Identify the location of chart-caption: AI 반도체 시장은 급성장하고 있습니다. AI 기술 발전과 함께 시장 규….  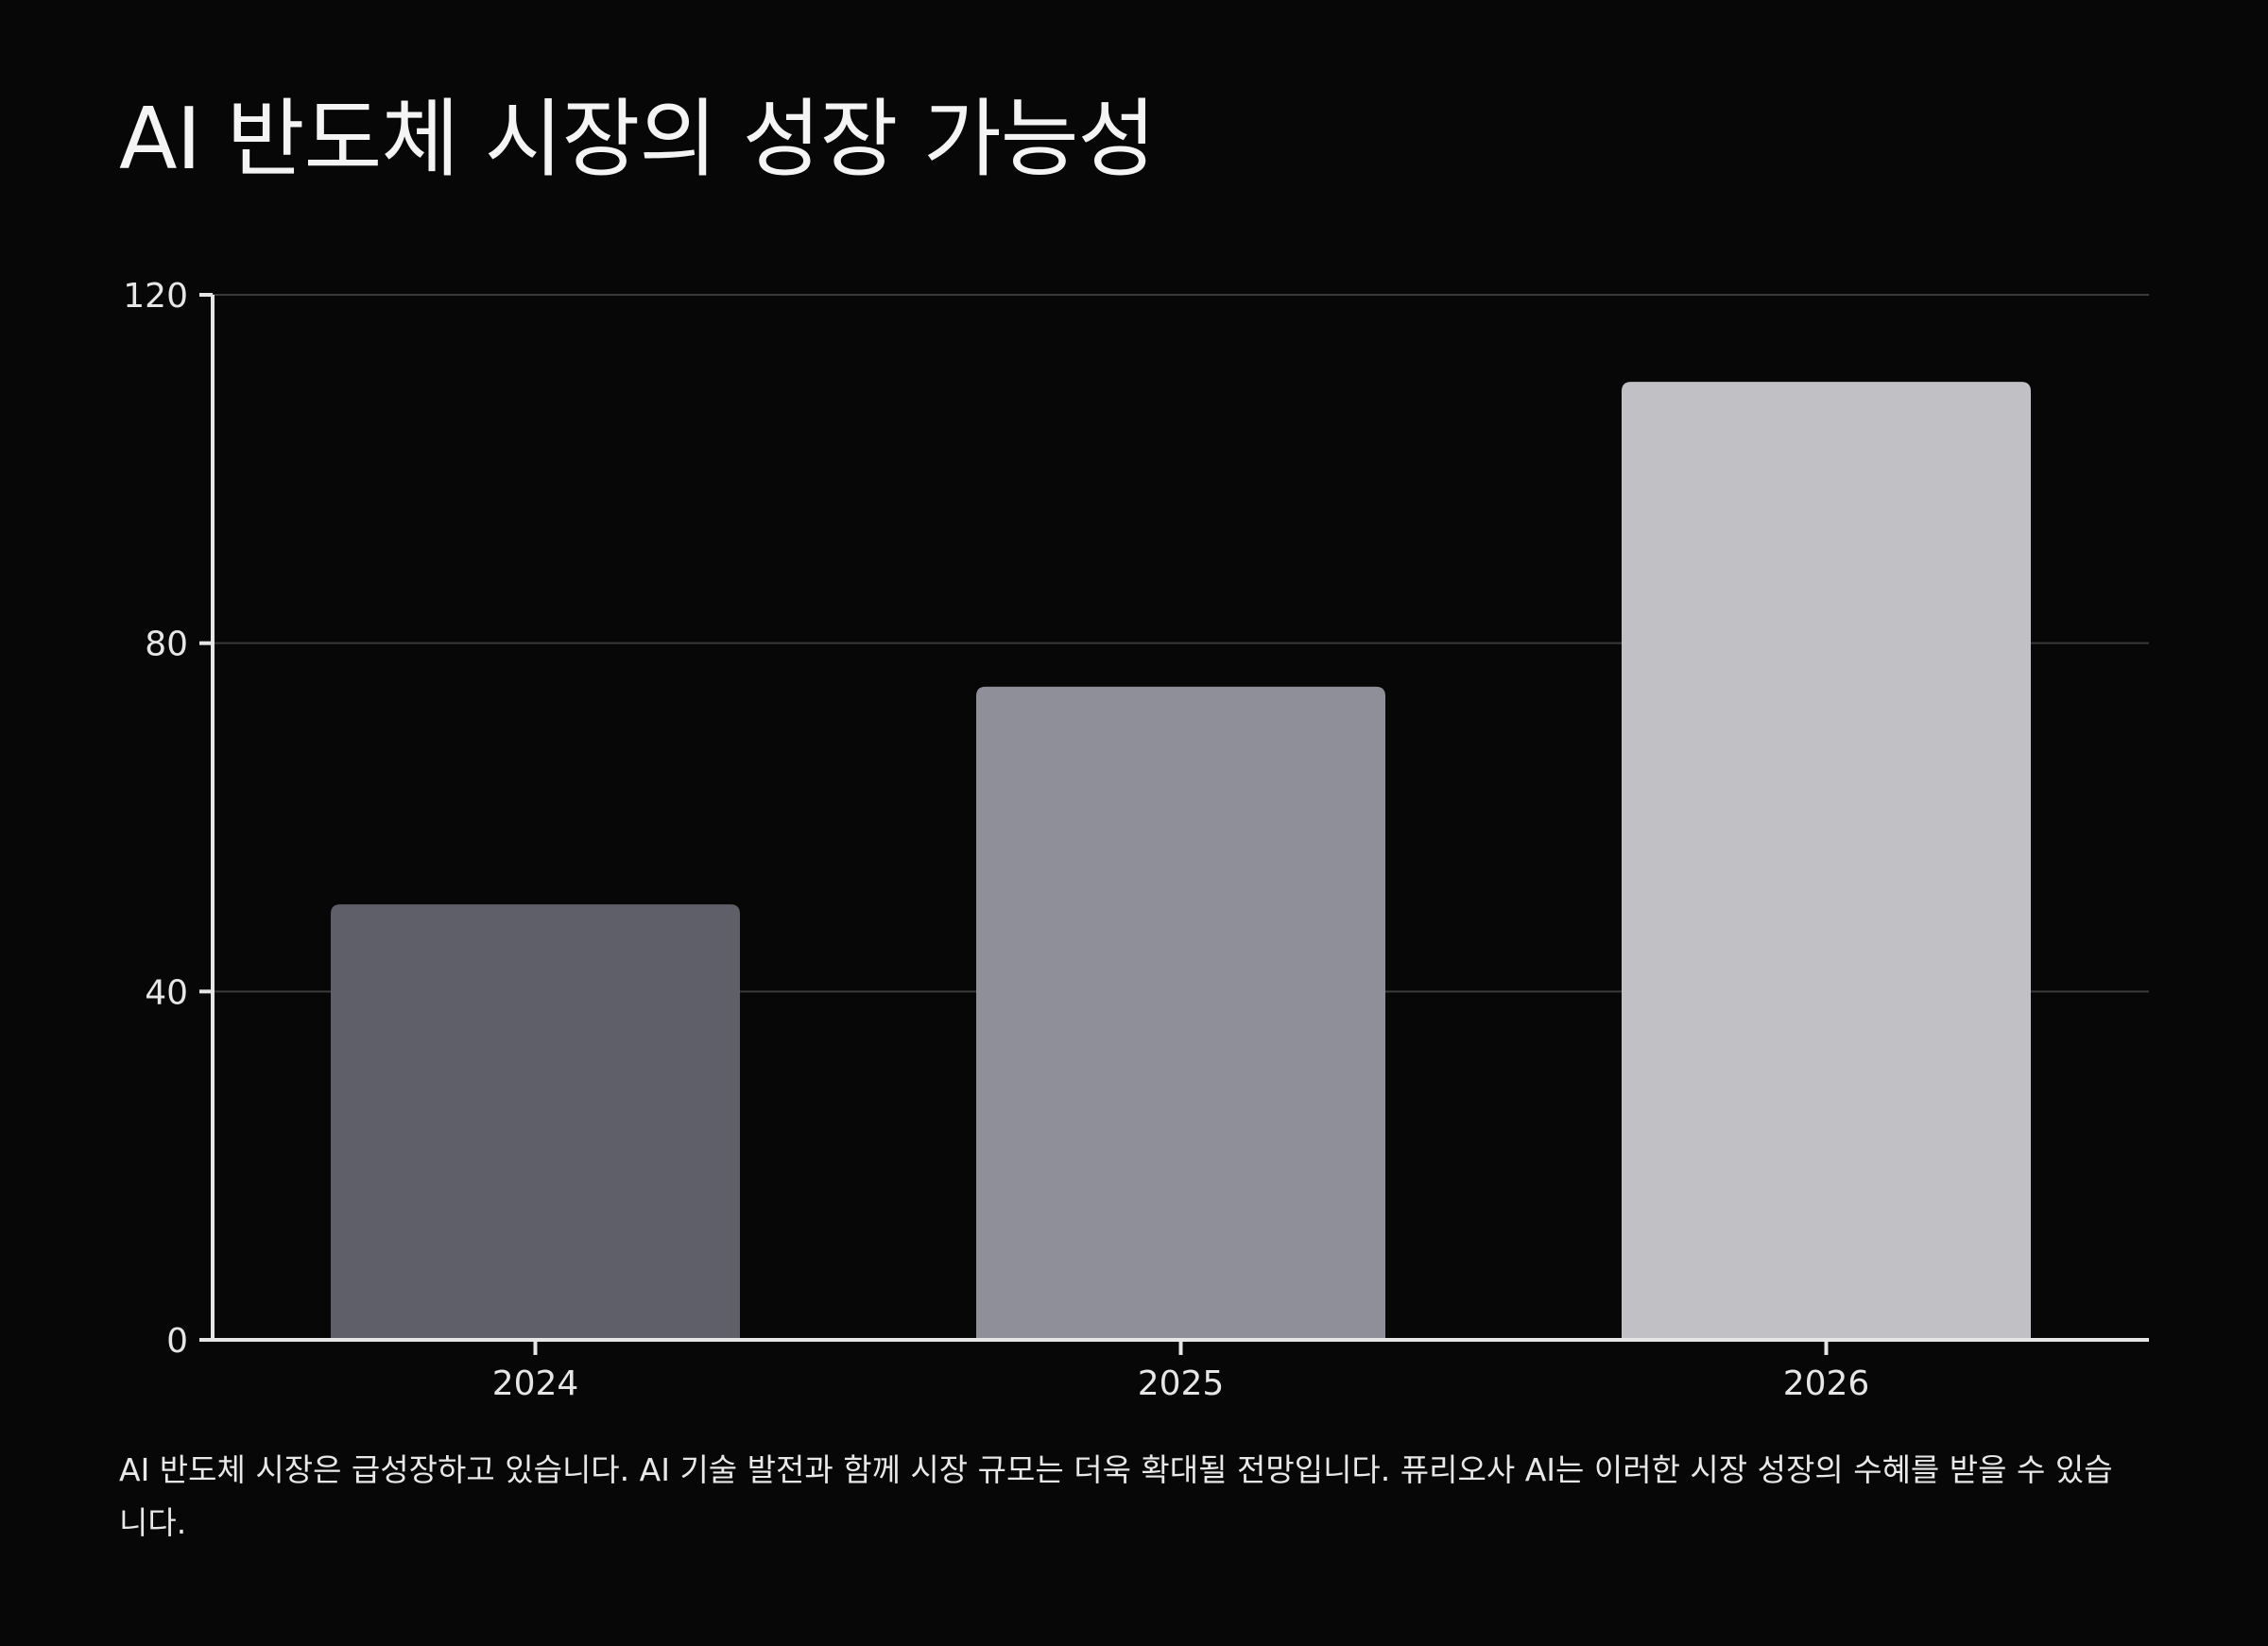
(1116, 1496).